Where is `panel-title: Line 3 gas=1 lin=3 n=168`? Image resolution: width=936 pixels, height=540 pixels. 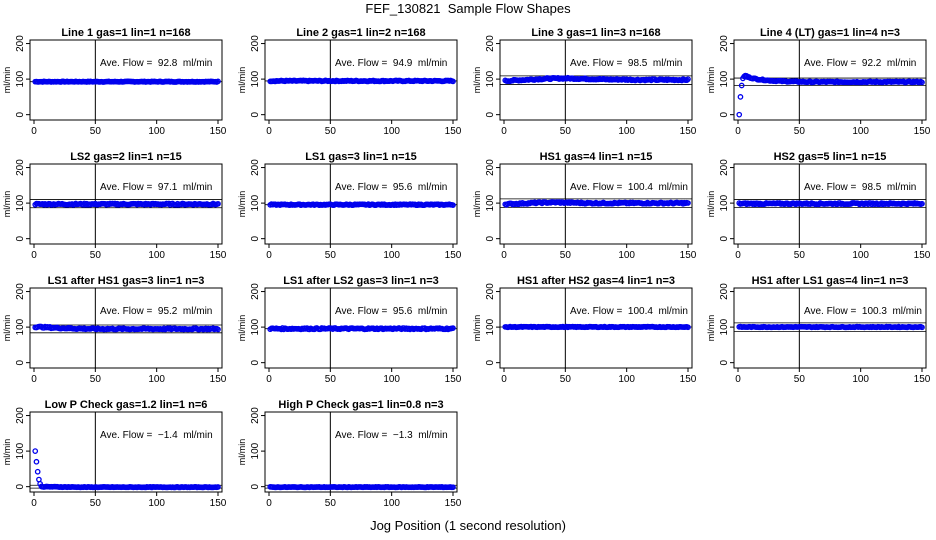 panel-title: Line 3 gas=1 lin=3 n=168 is located at coordinates (595, 33).